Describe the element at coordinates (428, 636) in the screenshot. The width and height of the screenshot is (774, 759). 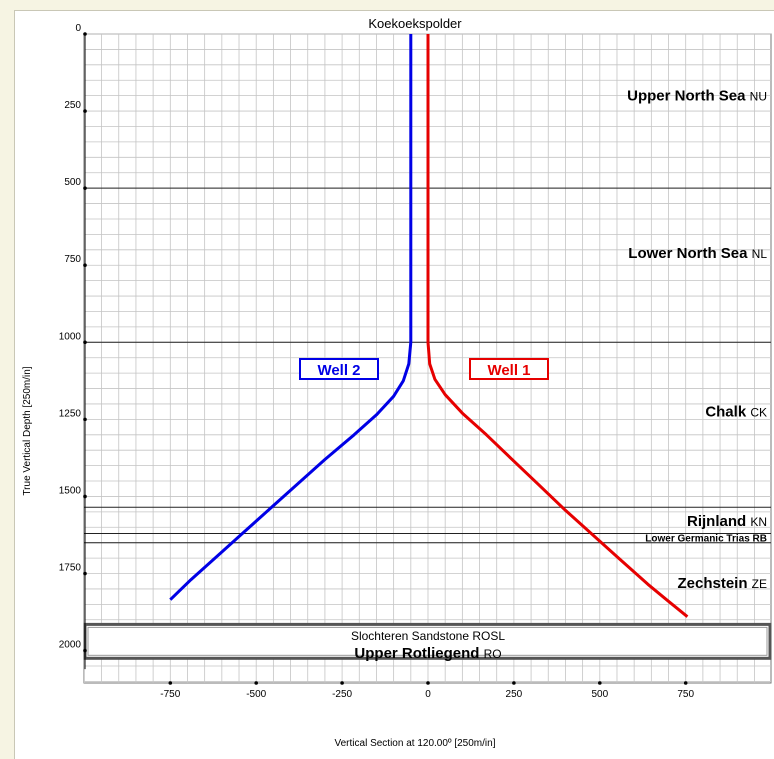
I see `formation-label: Slochteren Sandstone ROSL` at that location.